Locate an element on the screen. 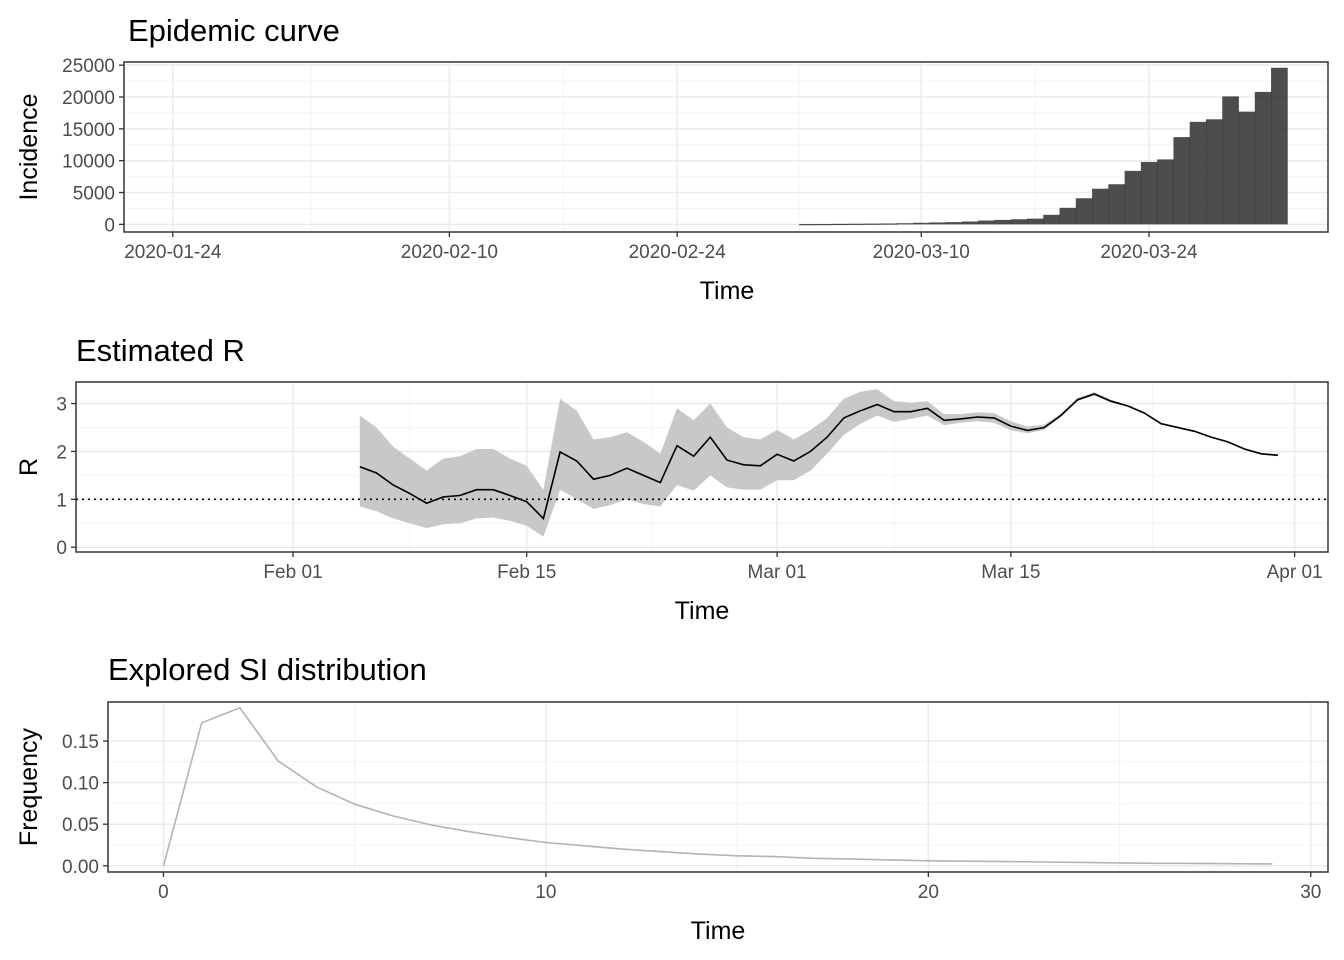 Image resolution: width=1344 pixels, height=960 pixels. x-tick-label: 20 is located at coordinates (928, 892).